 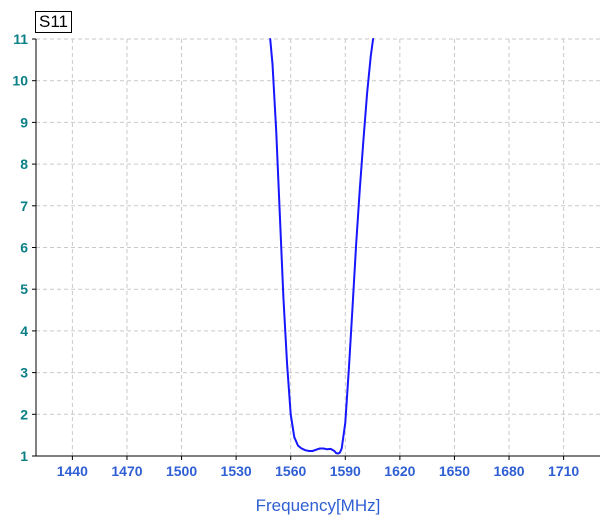 What do you see at coordinates (290, 471) in the screenshot?
I see `x-tick-label: 1560` at bounding box center [290, 471].